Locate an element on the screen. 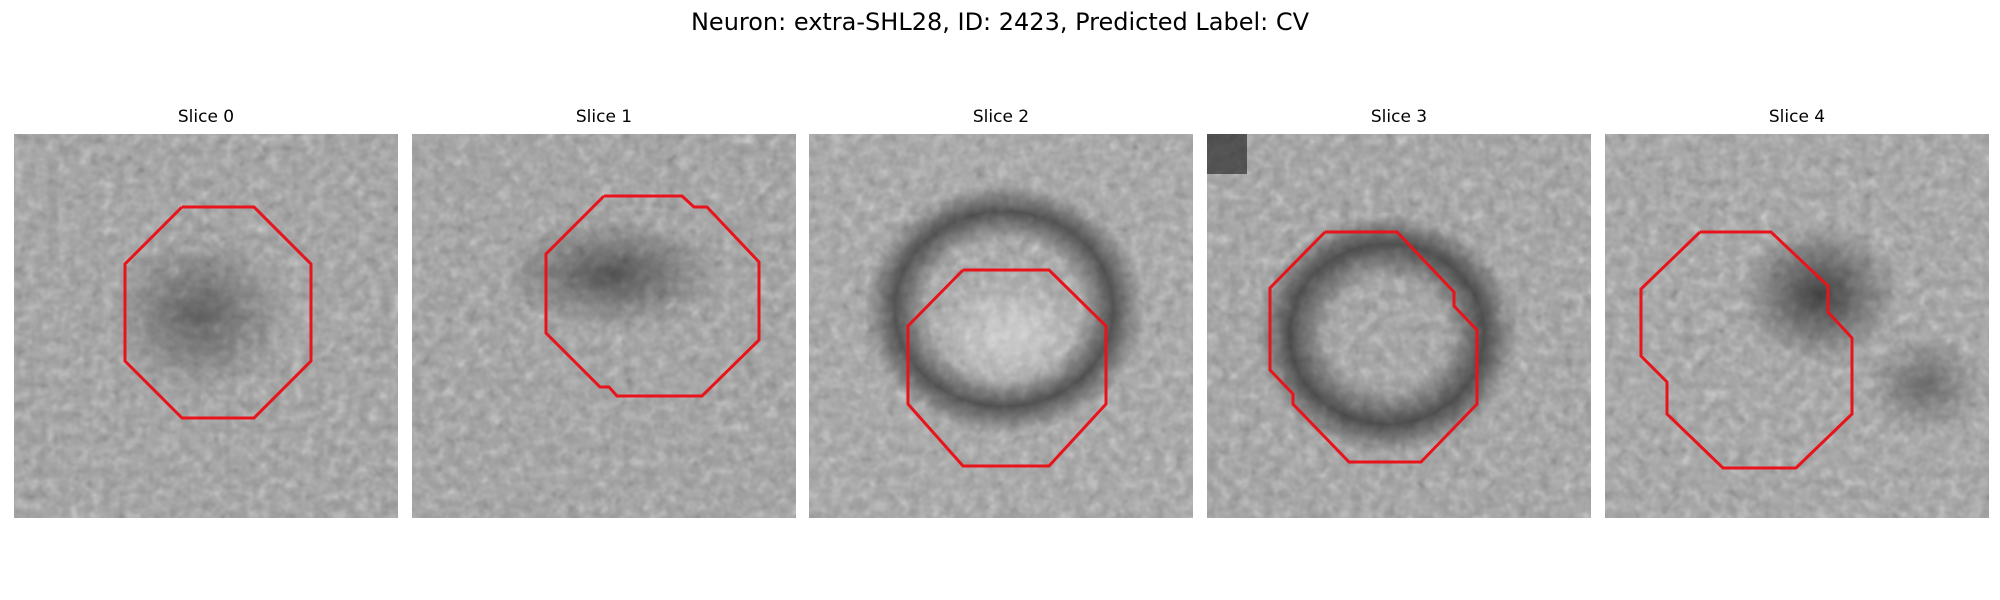 The height and width of the screenshot is (600, 2000). slice-panel-4: Slice 4 is located at coordinates (1797, 313).